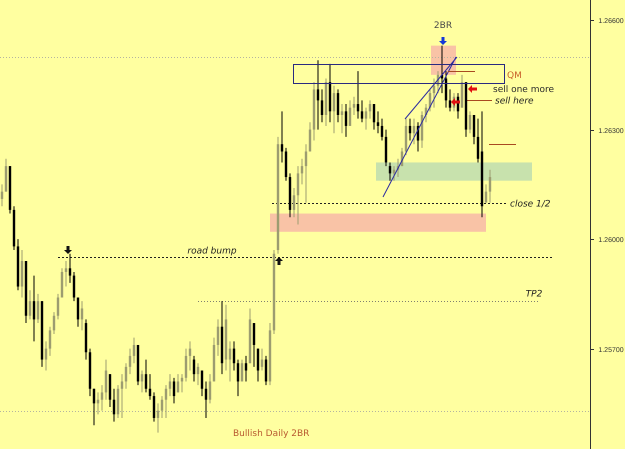  Describe the element at coordinates (514, 101) in the screenshot. I see `ref-line-label: sell here` at that location.